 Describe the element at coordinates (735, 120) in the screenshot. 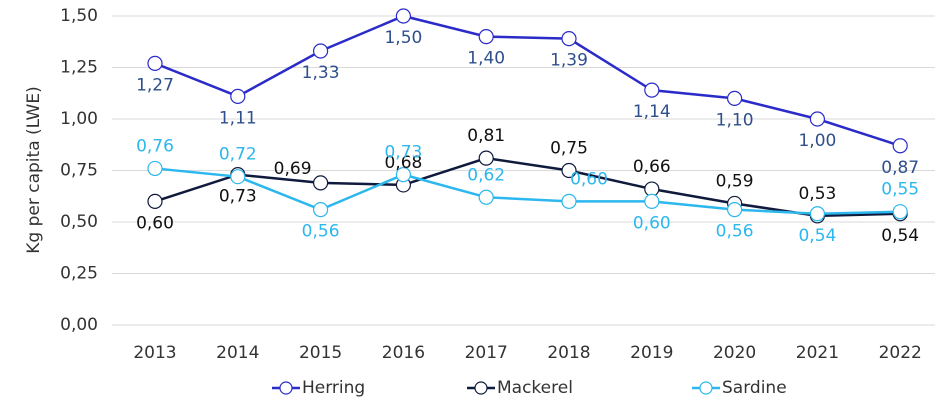

I see `data-label: 1,10` at that location.